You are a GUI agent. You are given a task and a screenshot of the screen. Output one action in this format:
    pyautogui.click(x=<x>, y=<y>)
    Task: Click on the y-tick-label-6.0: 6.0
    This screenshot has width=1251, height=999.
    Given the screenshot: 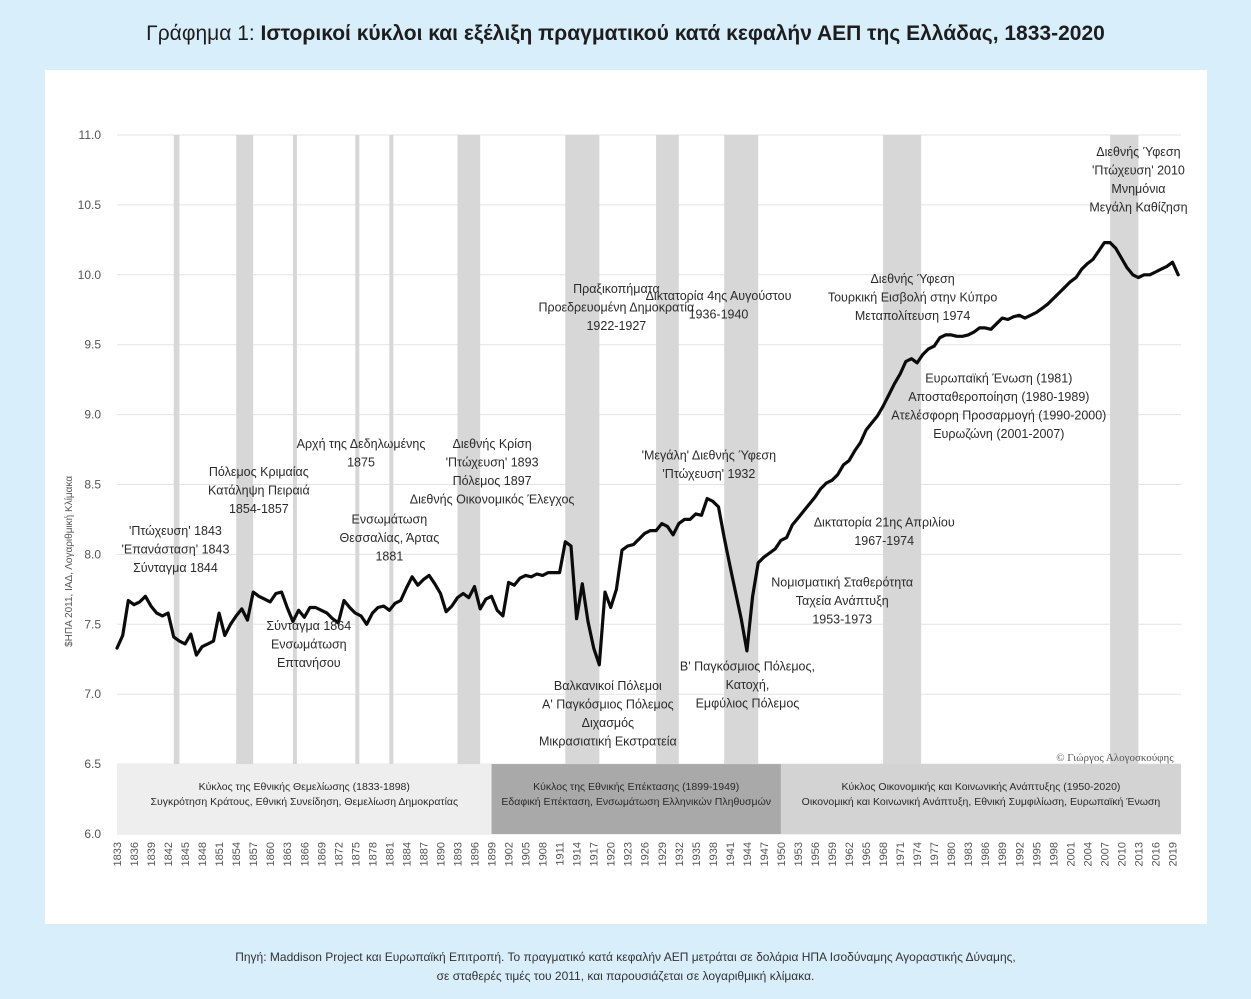 What is the action you would take?
    pyautogui.click(x=92, y=834)
    